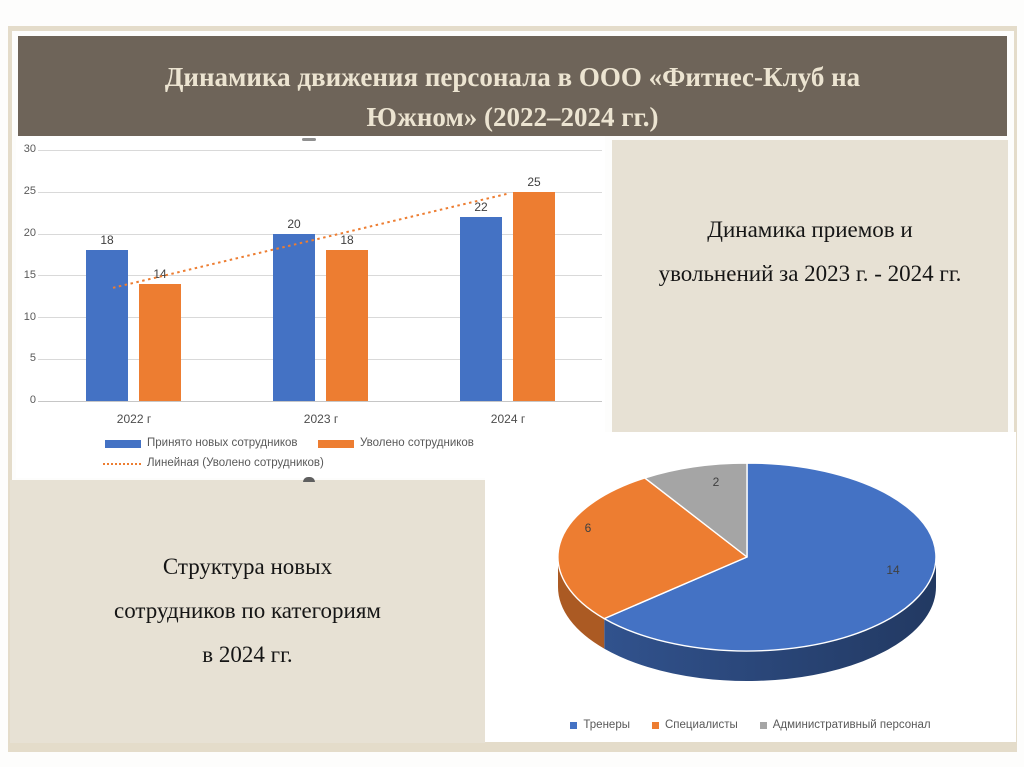 Image resolution: width=1024 pixels, height=767 pixels. What do you see at coordinates (247, 566) in the screenshot?
I see `note-structure-line-1: Структура новых` at bounding box center [247, 566].